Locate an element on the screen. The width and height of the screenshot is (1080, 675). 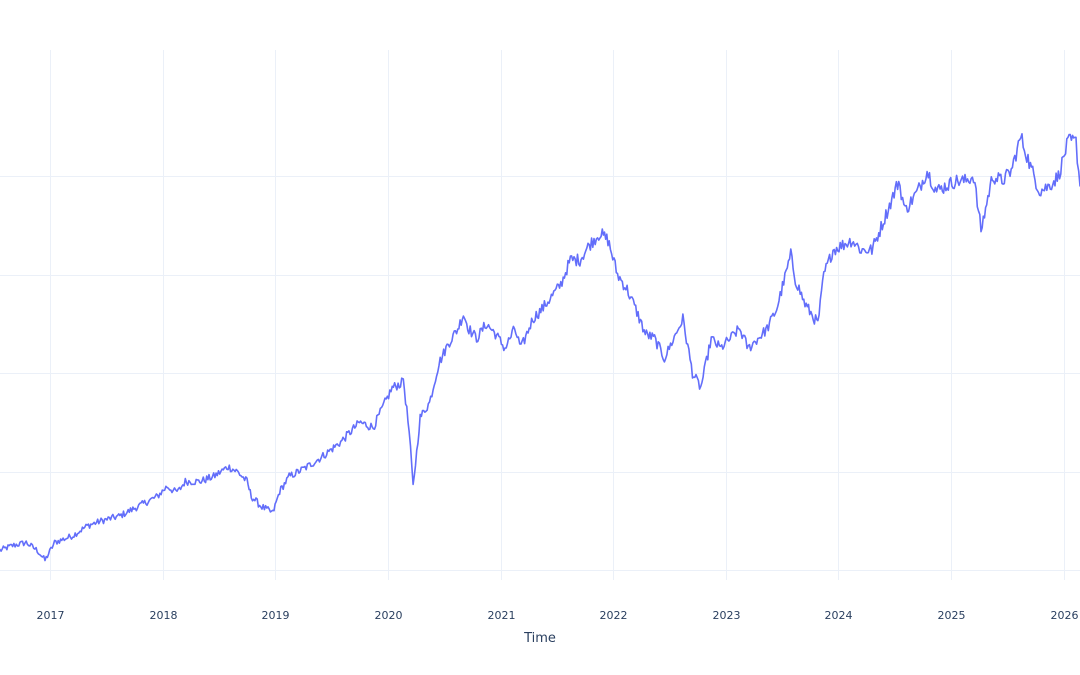
x-tick-label-2019: 2019 is located at coordinates (276, 615).